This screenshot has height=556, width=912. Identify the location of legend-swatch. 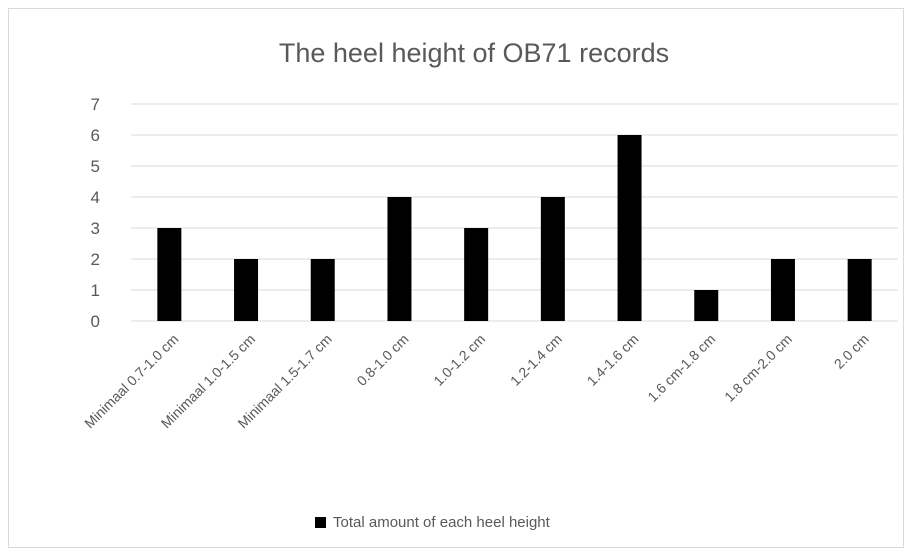
(320, 522).